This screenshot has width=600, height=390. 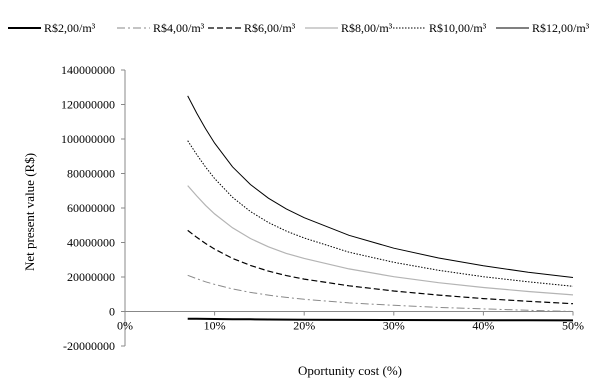 I want to click on y-tick-label: 120000000, so click(x=88, y=105).